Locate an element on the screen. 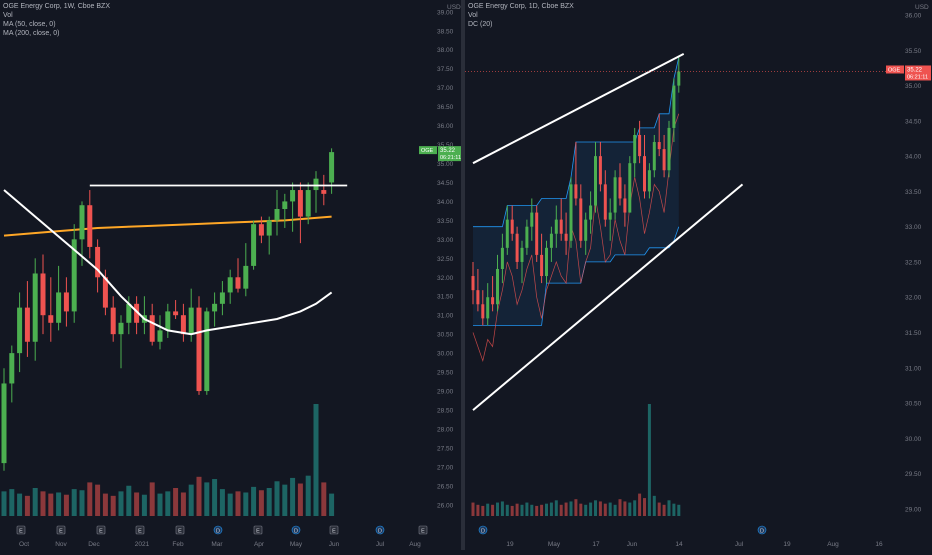 This screenshot has width=932, height=555. price-axis-tick: 33.00 is located at coordinates (445, 240).